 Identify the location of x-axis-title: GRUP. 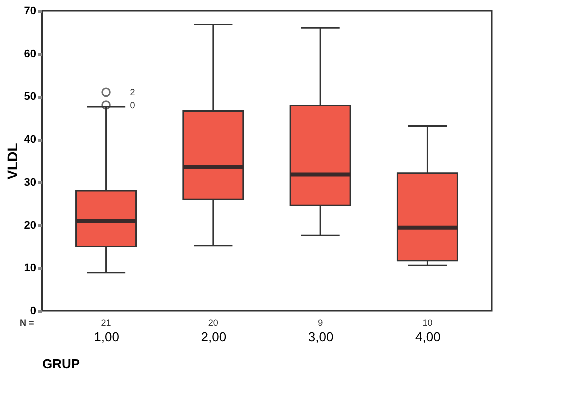
(61, 364).